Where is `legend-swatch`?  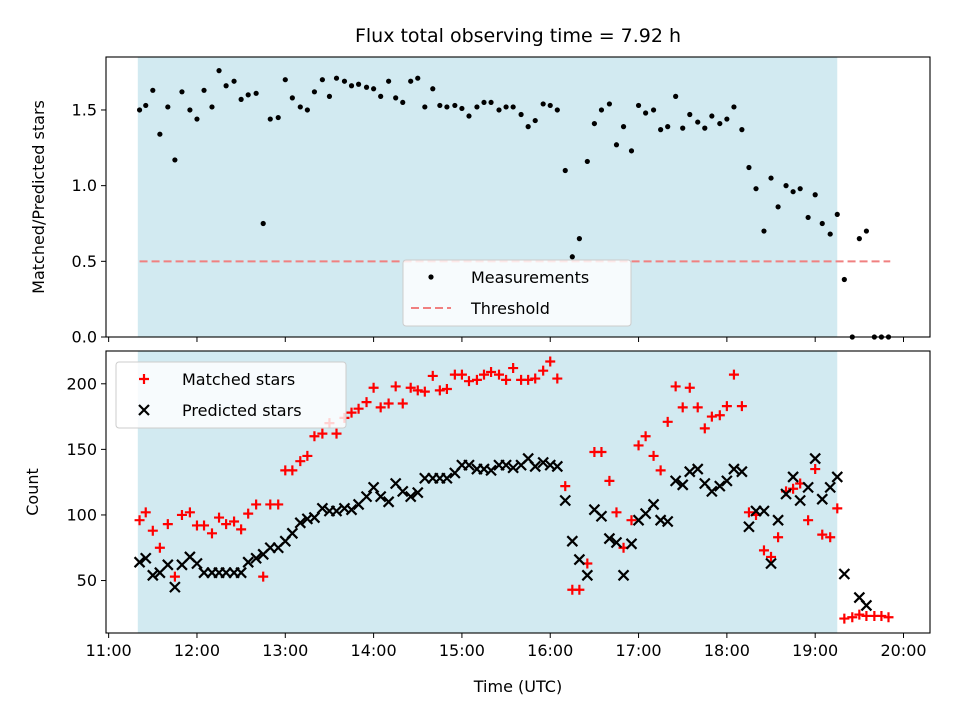
legend-swatch is located at coordinates (431, 277).